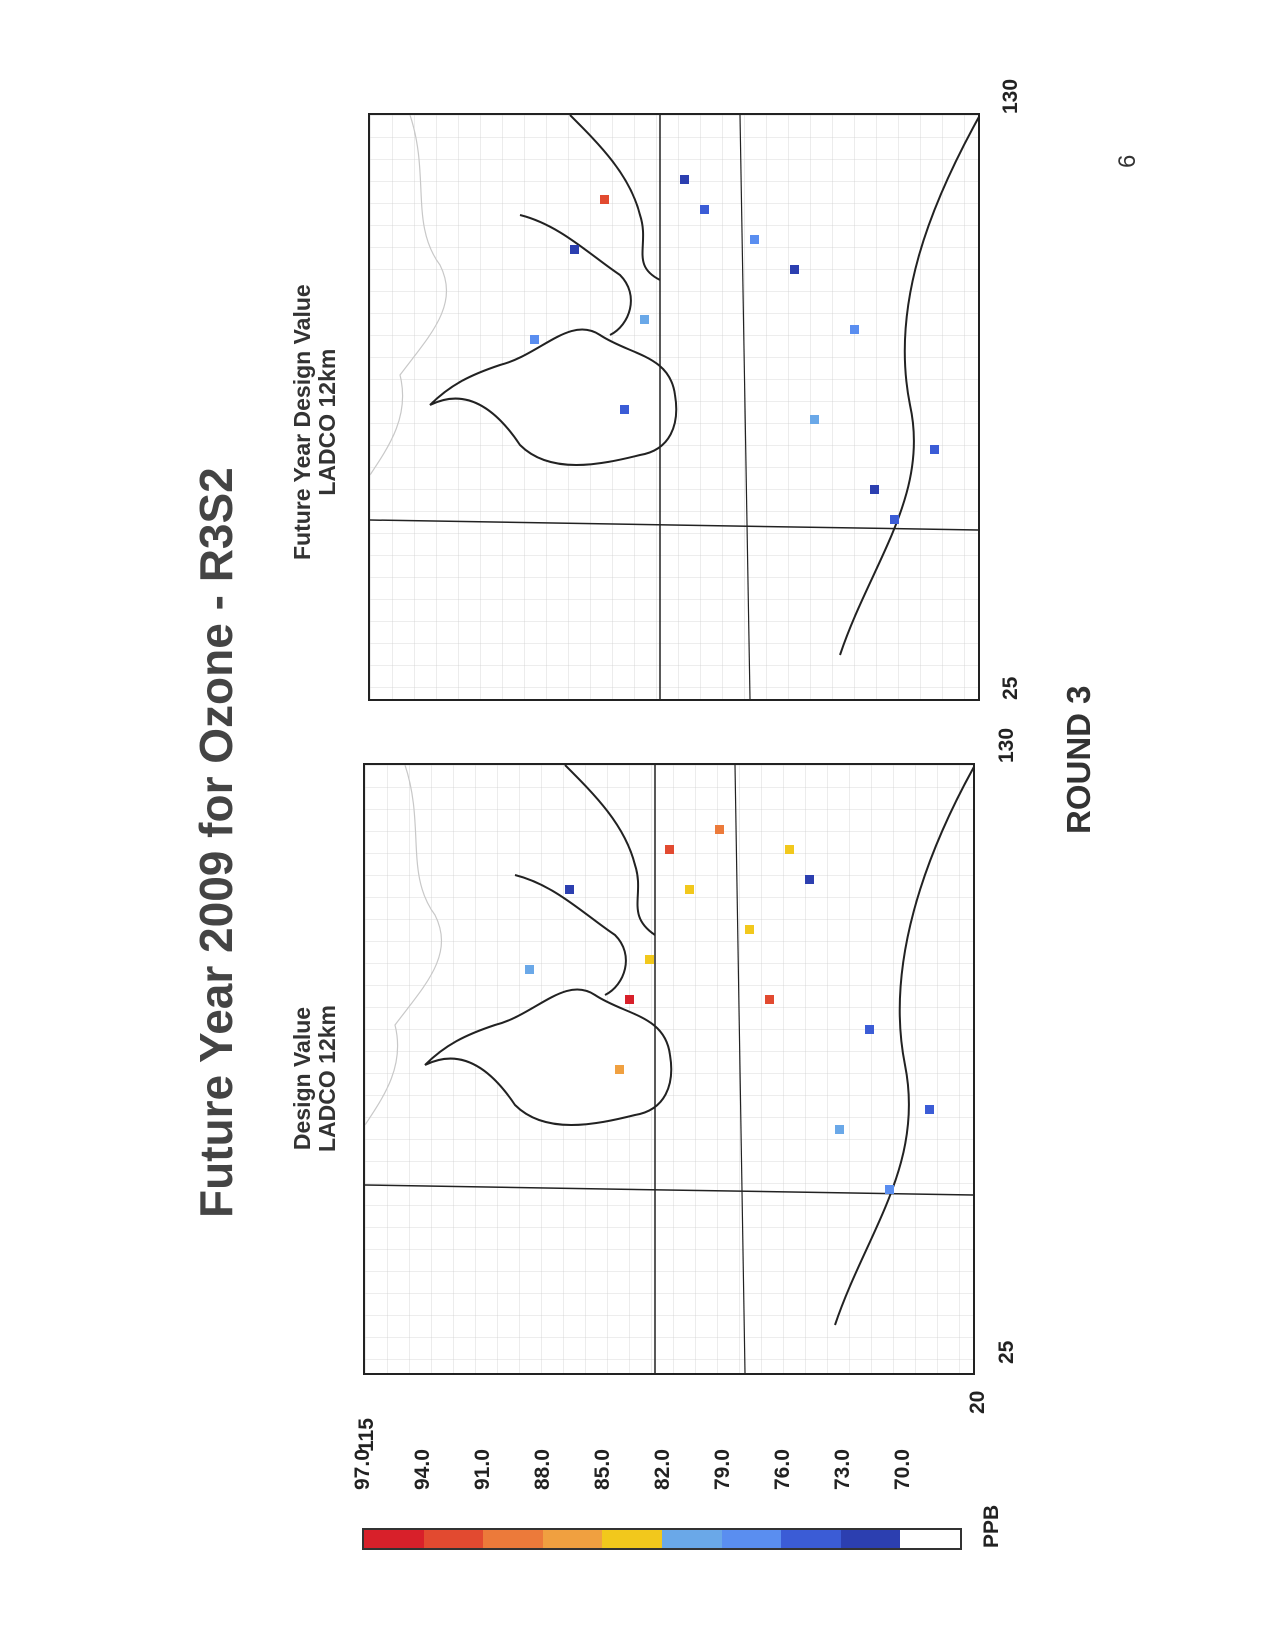 The image size is (1280, 1632). Describe the element at coordinates (1006, 1352) in the screenshot. I see `map-left-x-start: 25` at that location.